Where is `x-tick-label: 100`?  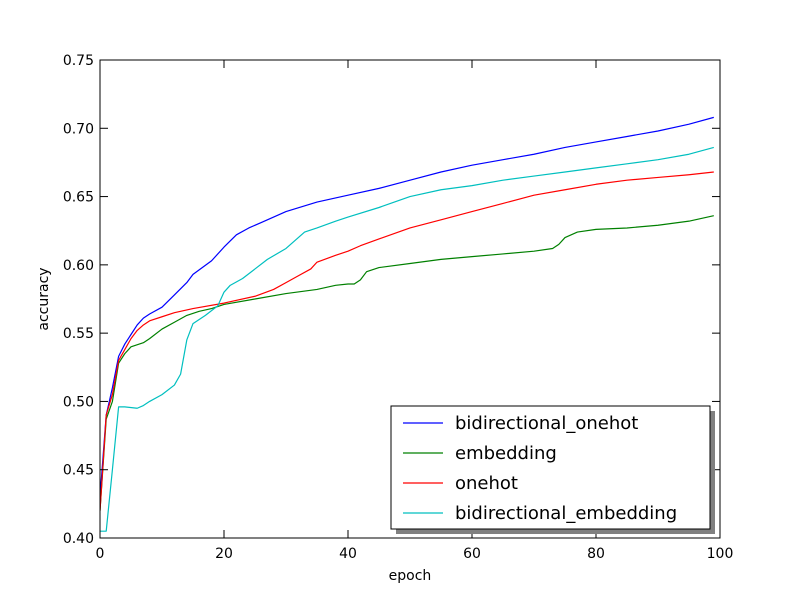 x-tick-label: 100 is located at coordinates (720, 554).